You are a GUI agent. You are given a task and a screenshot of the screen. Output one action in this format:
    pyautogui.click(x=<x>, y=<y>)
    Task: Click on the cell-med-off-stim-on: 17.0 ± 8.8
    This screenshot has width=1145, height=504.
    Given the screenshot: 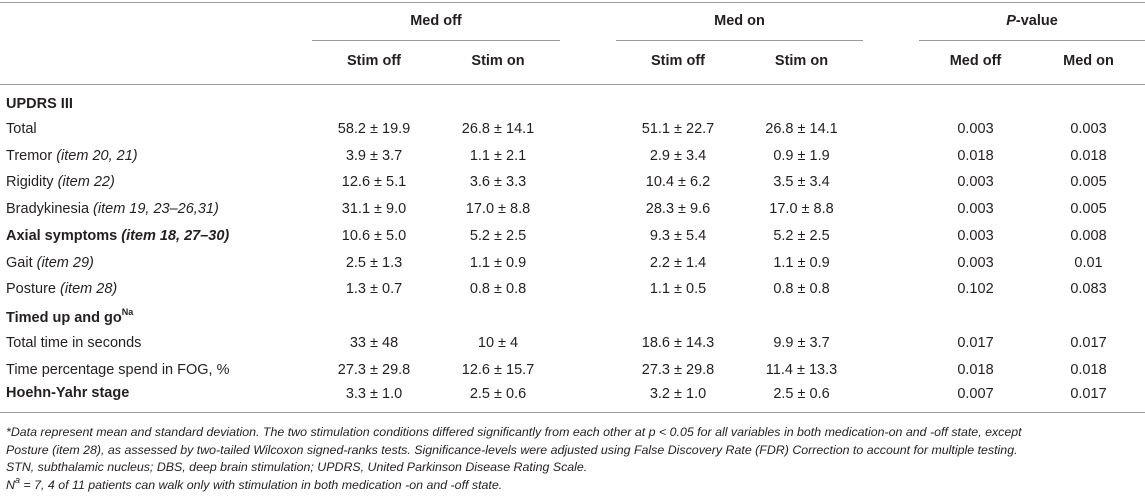 What is the action you would take?
    pyautogui.click(x=498, y=209)
    